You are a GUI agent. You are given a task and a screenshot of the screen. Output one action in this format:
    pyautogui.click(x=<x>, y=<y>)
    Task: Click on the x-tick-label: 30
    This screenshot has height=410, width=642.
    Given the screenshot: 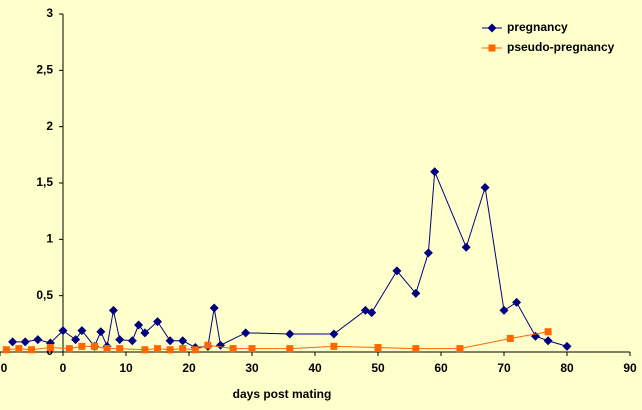 What is the action you would take?
    pyautogui.click(x=252, y=368)
    